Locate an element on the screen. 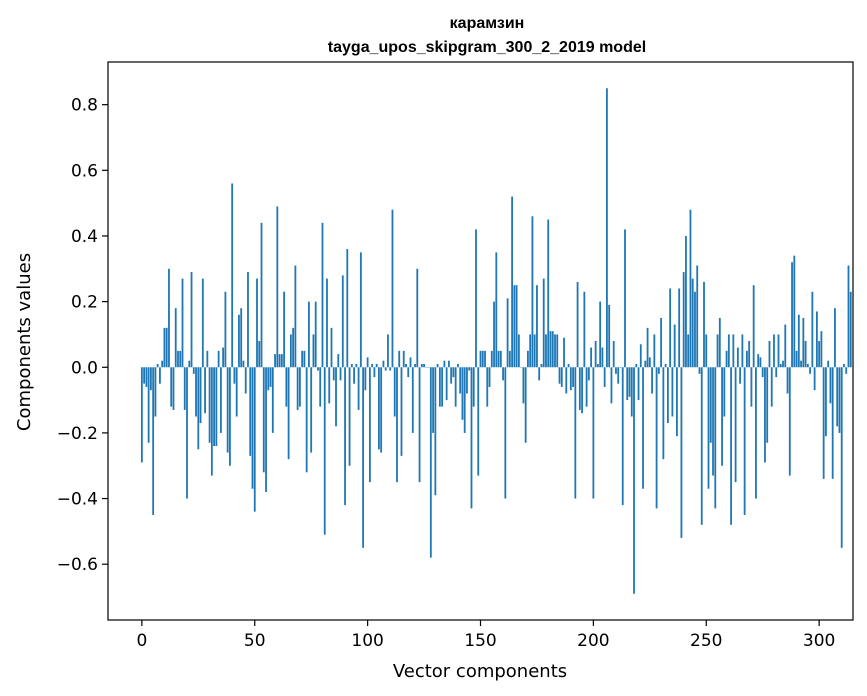 This screenshot has height=696, width=867. y-tick-label: 0.2 is located at coordinates (84, 303).